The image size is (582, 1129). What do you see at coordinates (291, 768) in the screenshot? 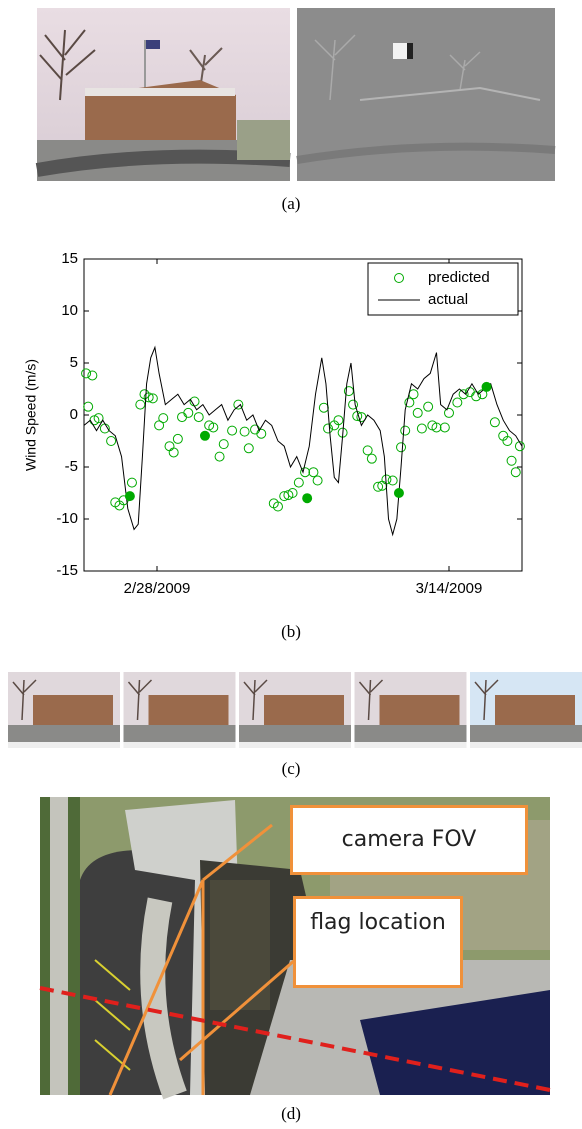
I see `panel-label: (c)` at bounding box center [291, 768].